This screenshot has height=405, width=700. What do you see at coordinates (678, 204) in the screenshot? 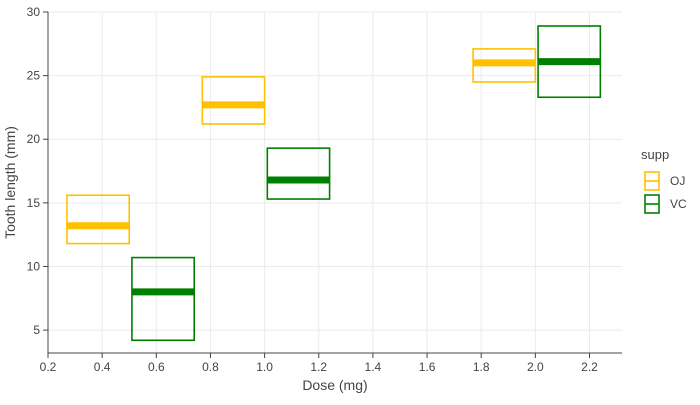
I see `legend-label-vc: VC` at bounding box center [678, 204].